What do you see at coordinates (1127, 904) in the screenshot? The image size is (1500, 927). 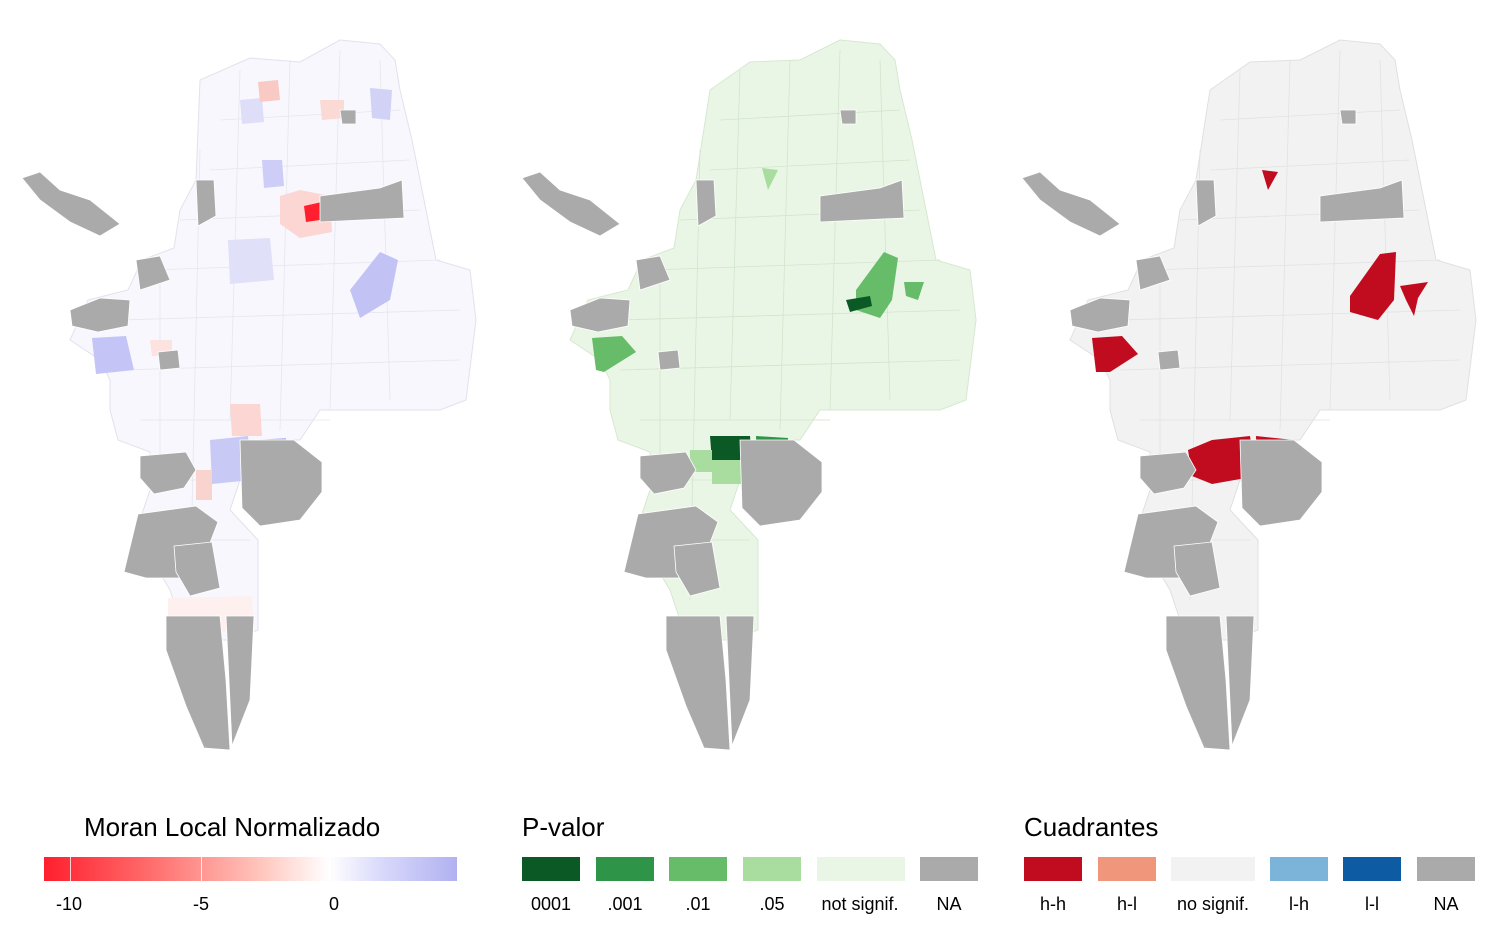 I see `legend-label-hl: h-l` at bounding box center [1127, 904].